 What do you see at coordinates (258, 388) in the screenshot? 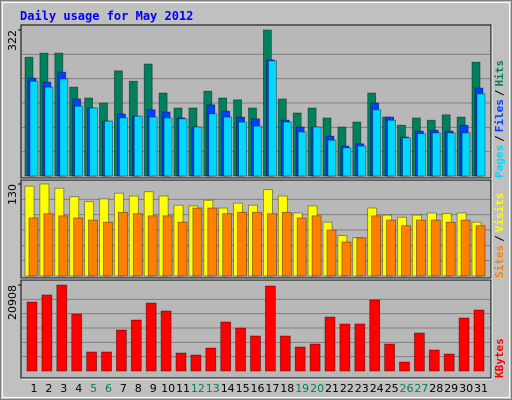
I see `x-tick-label: 16` at bounding box center [258, 388].